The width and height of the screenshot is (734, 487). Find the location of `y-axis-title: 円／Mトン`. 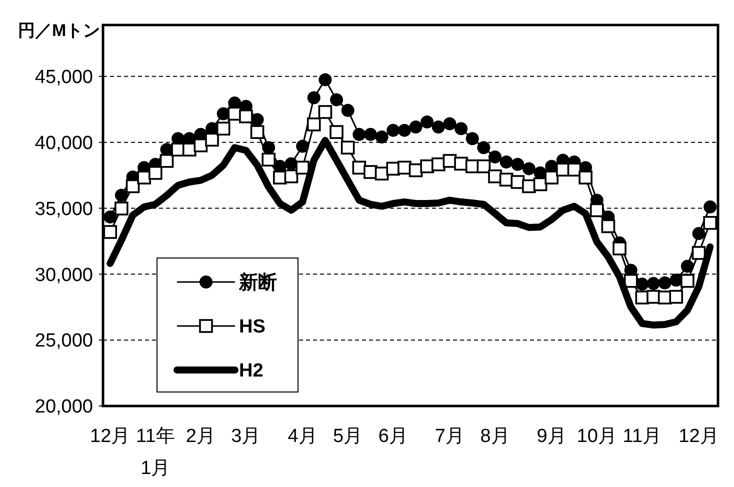

y-axis-title: 円／Mトン is located at coordinates (59, 30).